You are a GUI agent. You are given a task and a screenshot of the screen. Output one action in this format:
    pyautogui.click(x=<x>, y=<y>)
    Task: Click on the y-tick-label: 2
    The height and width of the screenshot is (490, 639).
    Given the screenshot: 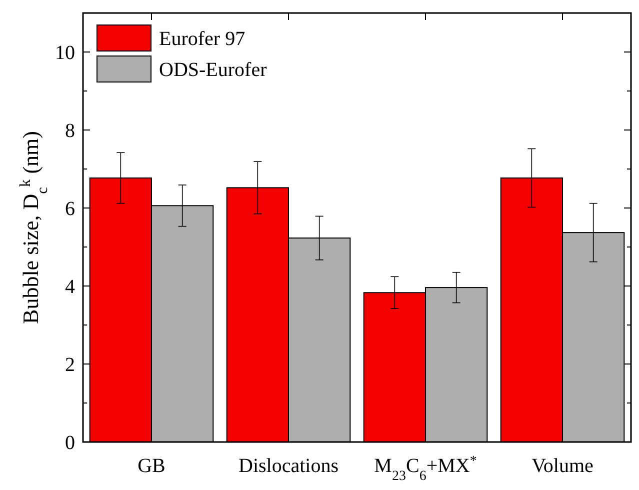 What is the action you would take?
    pyautogui.click(x=70, y=365)
    